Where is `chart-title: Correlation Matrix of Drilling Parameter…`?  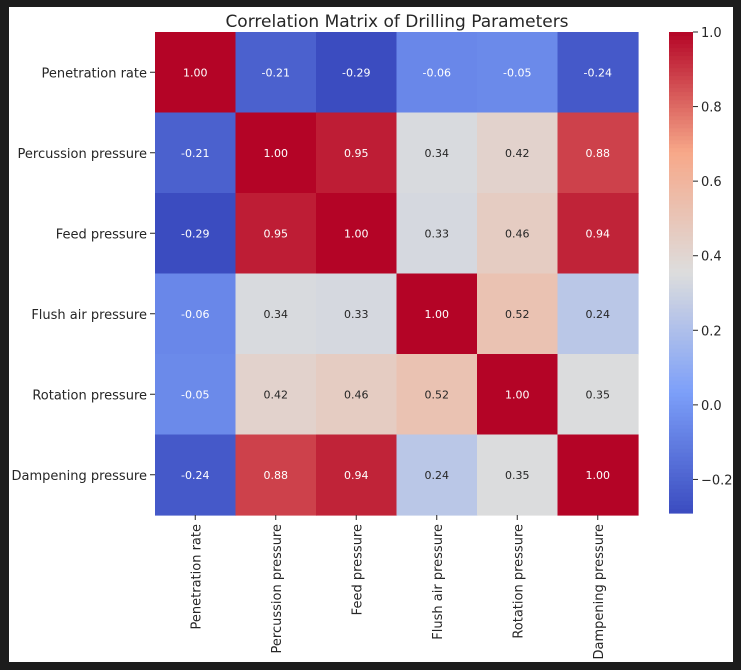
chart-title: Correlation Matrix of Drilling Parameter… is located at coordinates (396, 22).